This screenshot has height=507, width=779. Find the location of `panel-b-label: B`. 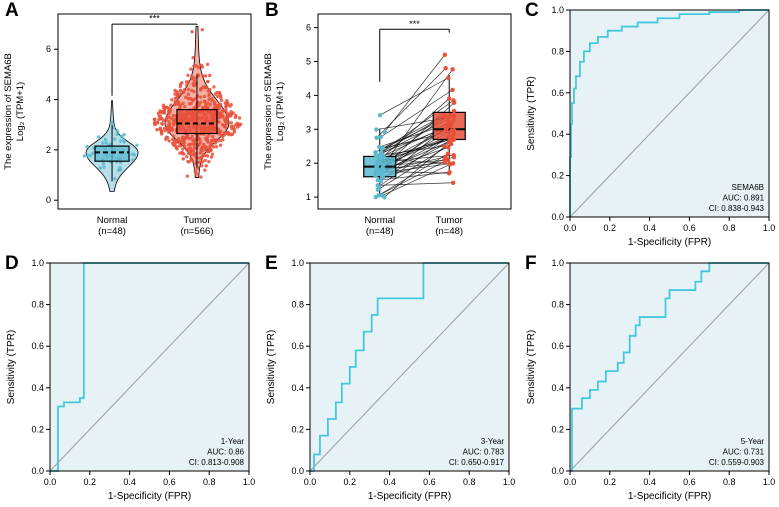

panel-b-label: B is located at coordinates (272, 10).